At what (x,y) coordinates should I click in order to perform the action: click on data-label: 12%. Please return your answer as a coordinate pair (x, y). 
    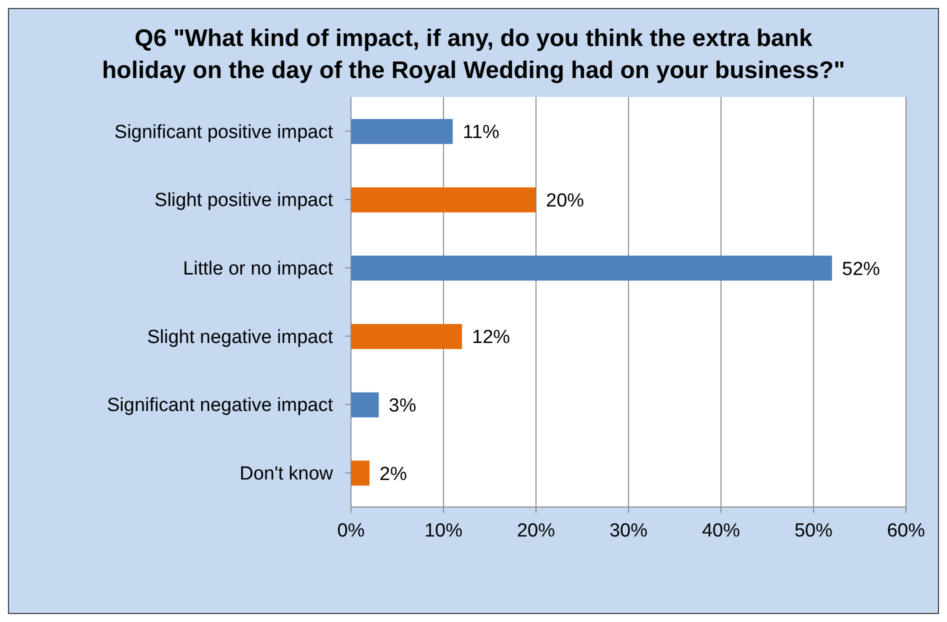
    Looking at the image, I should click on (491, 337).